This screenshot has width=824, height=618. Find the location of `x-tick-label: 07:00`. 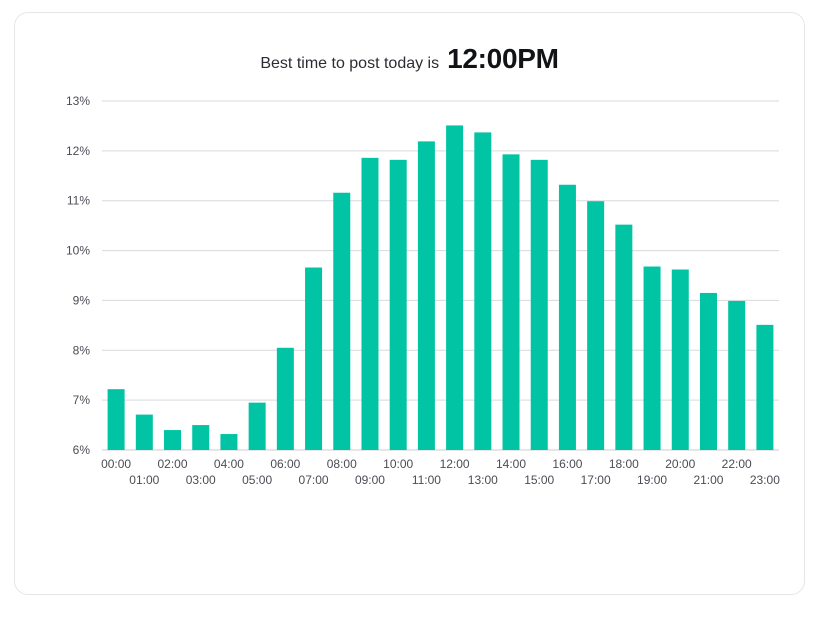

x-tick-label: 07:00 is located at coordinates (314, 480).